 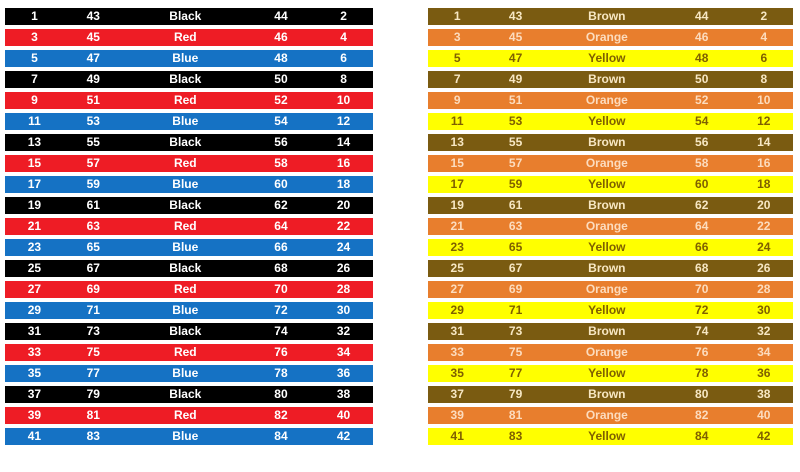 I want to click on cell-pin-right: 10, so click(x=764, y=100).